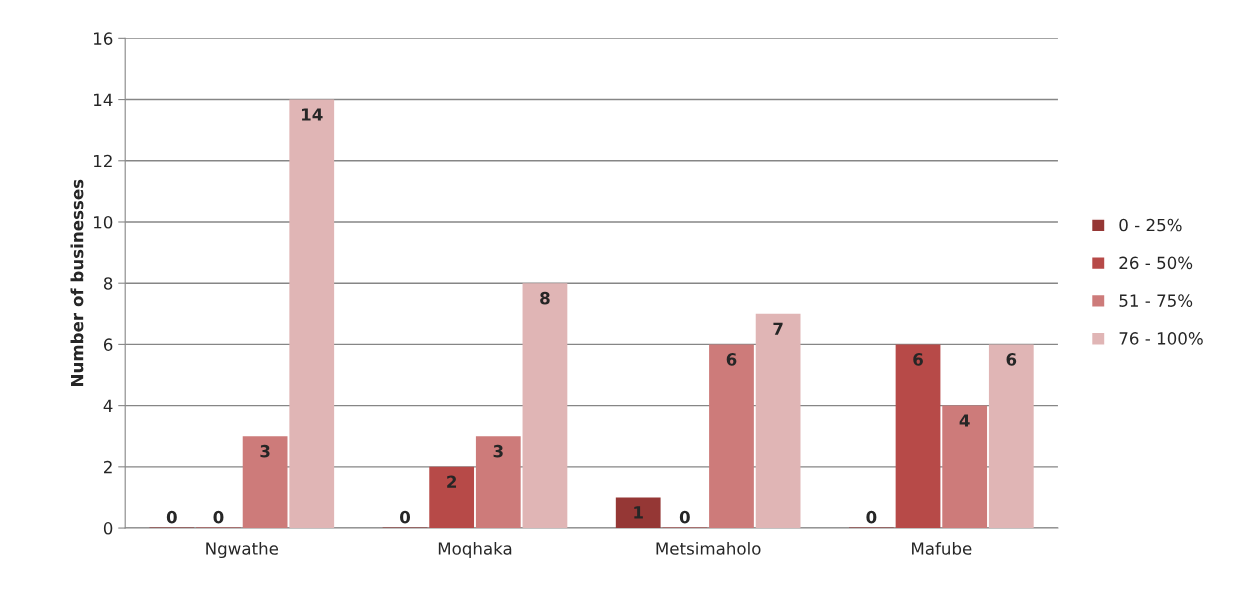 This screenshot has height=590, width=1252. I want to click on x-tick-label: Moqhaka, so click(475, 550).